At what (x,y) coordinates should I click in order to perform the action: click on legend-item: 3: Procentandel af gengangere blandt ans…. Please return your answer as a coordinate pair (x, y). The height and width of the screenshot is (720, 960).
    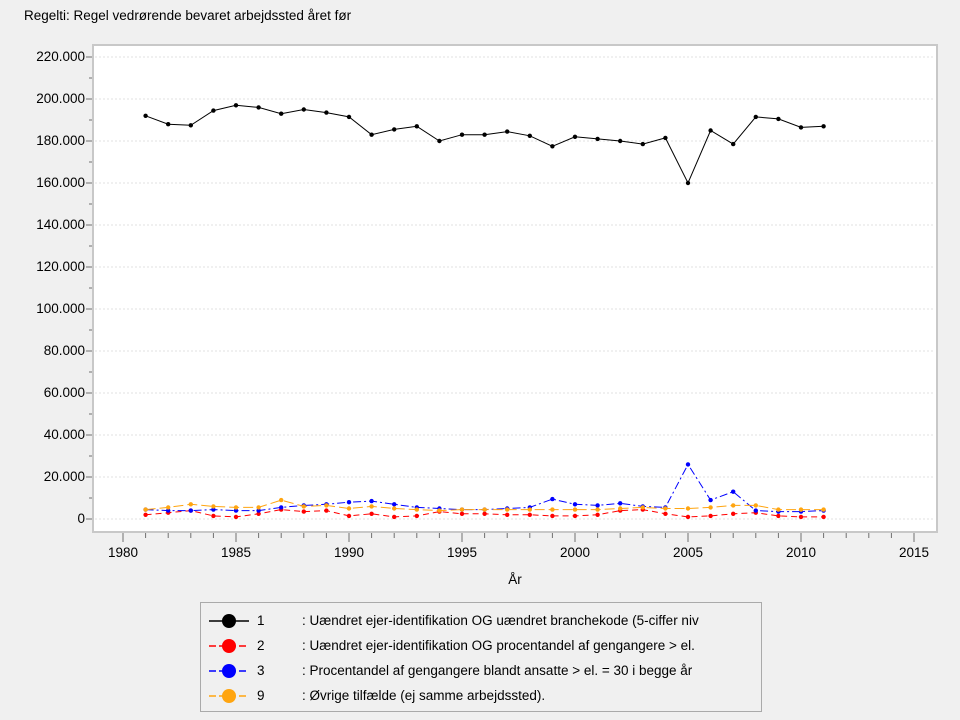
    Looking at the image, I should click on (485, 670).